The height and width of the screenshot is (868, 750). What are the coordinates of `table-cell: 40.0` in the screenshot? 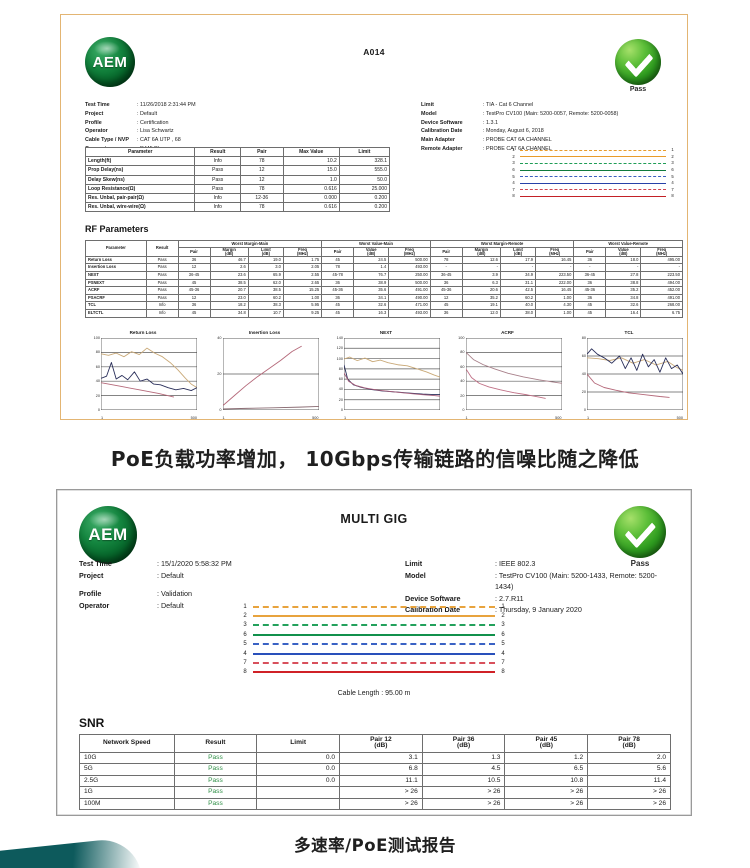 It's located at (518, 305).